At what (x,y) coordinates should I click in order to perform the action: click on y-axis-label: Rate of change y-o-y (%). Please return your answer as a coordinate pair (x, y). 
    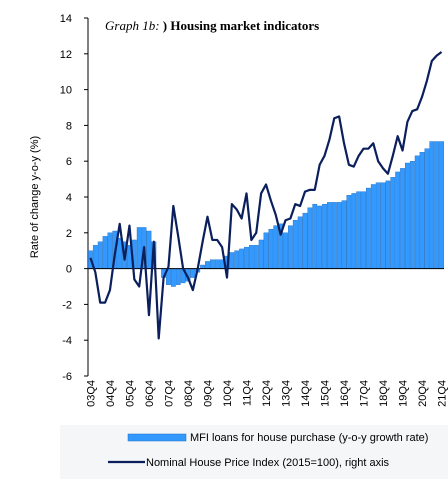
    Looking at the image, I should click on (35, 197).